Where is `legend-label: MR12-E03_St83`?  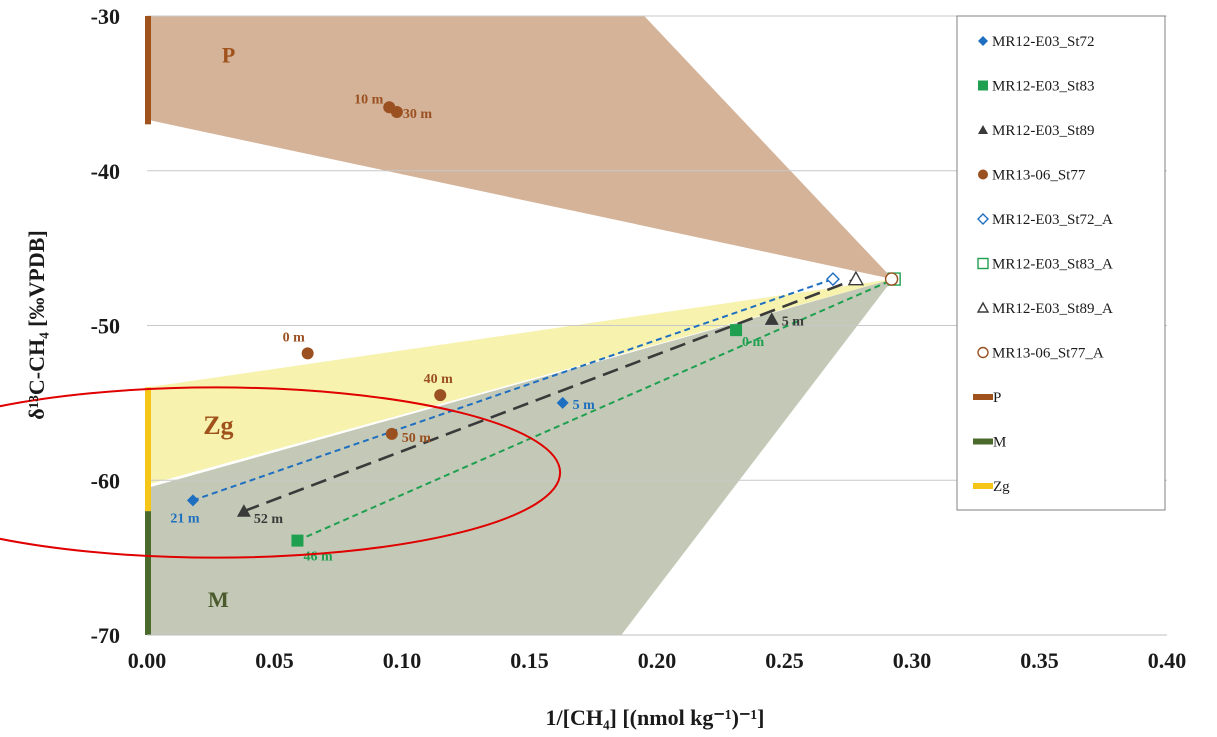
legend-label: MR12-E03_St83 is located at coordinates (1043, 87).